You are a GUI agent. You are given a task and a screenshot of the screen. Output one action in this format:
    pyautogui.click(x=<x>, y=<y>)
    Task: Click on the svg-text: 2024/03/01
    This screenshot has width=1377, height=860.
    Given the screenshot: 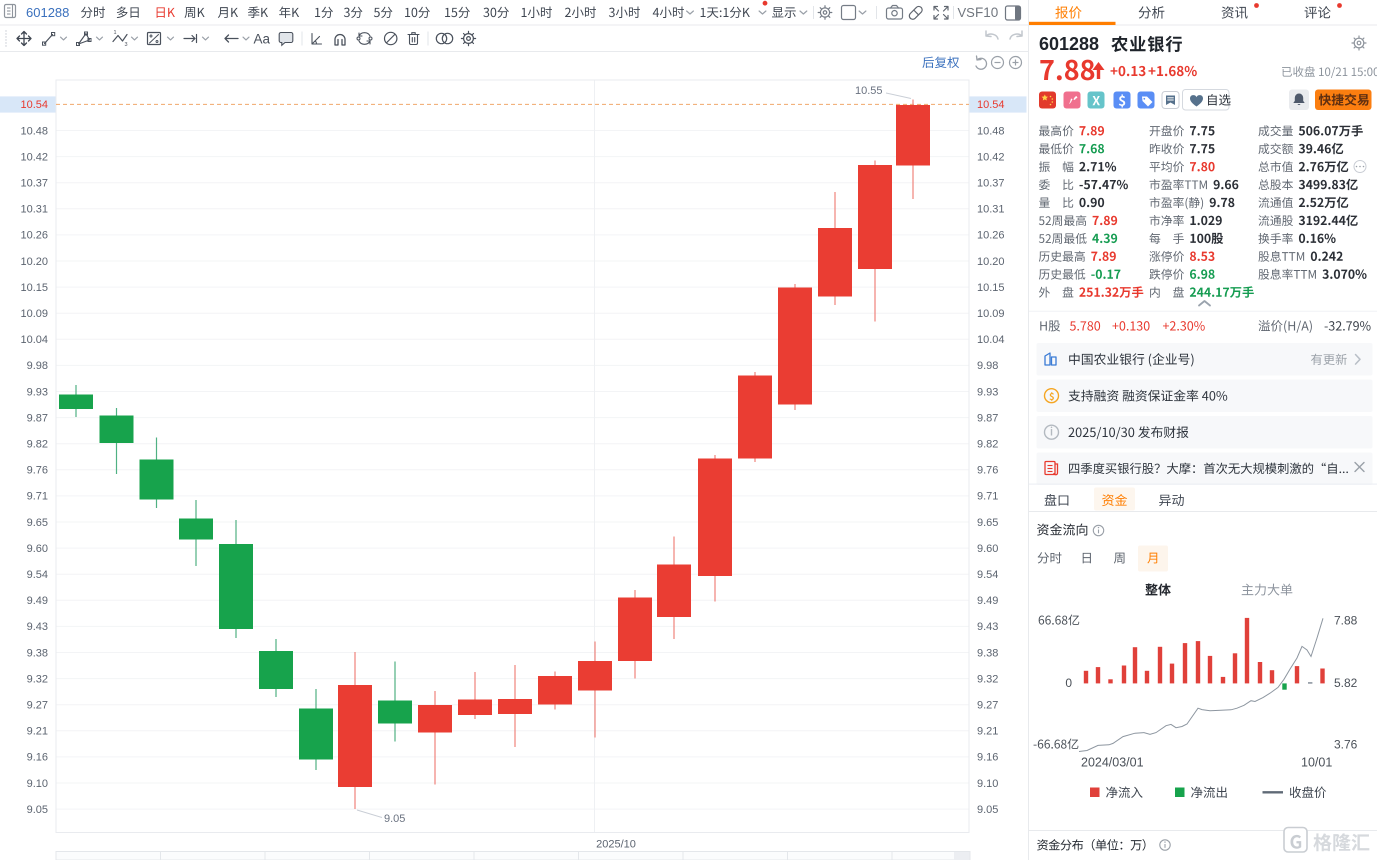 What is the action you would take?
    pyautogui.click(x=1112, y=763)
    